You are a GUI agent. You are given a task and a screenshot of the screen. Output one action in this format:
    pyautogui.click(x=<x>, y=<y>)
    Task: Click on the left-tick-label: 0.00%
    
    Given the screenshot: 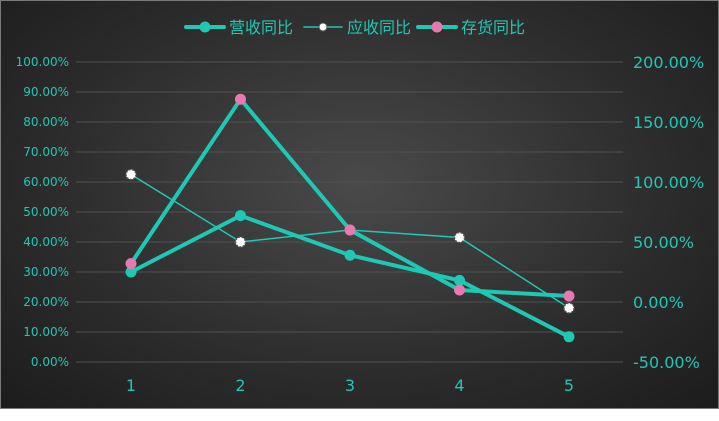 What is the action you would take?
    pyautogui.click(x=50, y=362)
    